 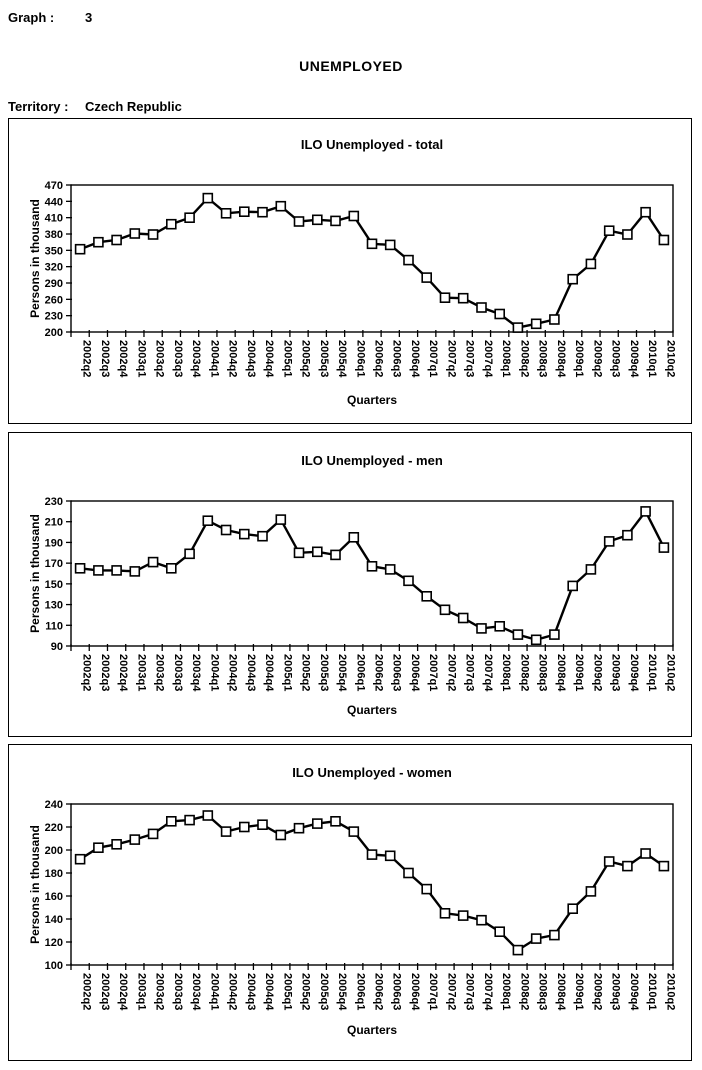 What do you see at coordinates (524, 358) in the screenshot?
I see `x-tick-label: 2008q2` at bounding box center [524, 358].